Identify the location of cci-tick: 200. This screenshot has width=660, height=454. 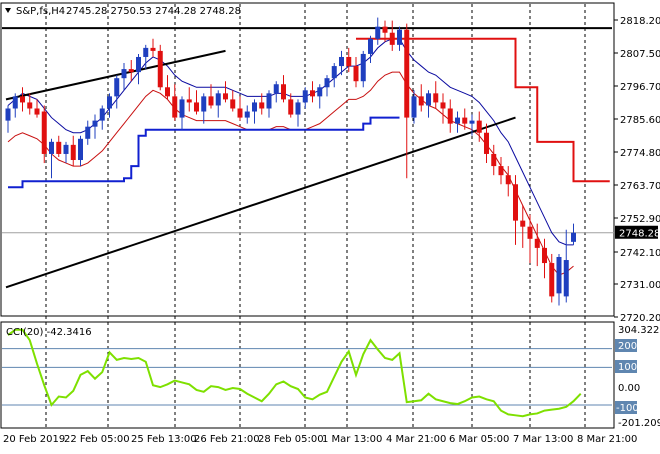
(627, 346).